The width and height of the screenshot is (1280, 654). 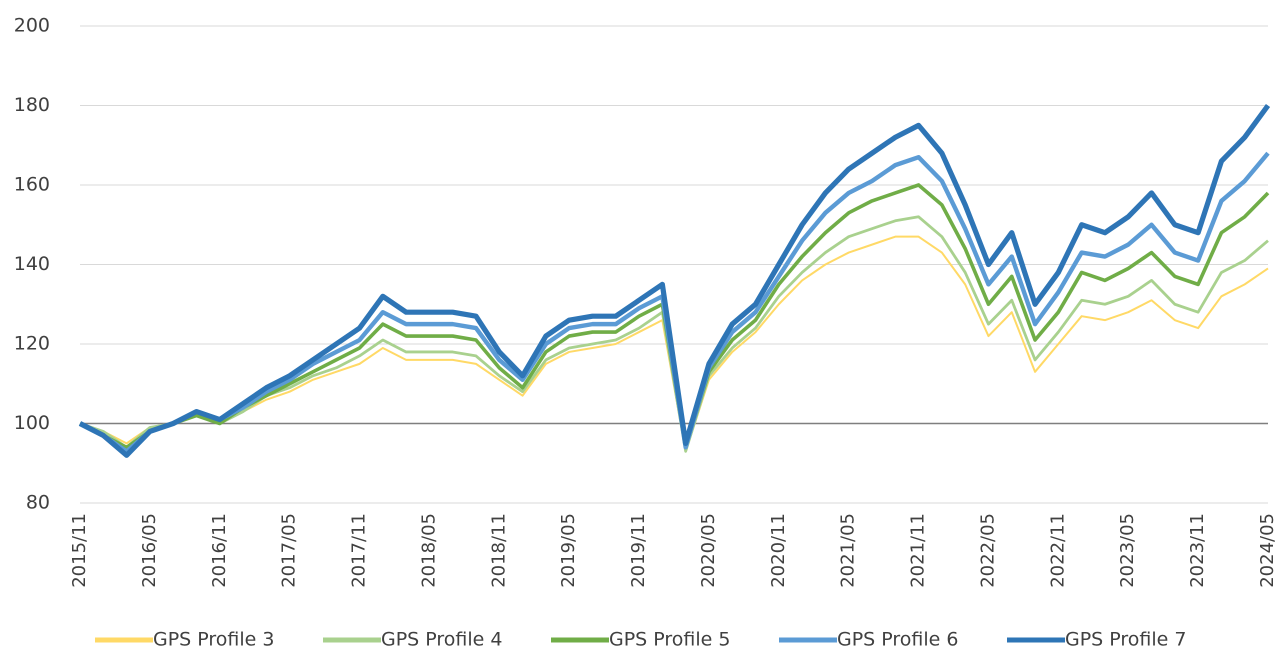 I want to click on x-tick-label: 2020/11, so click(x=778, y=550).